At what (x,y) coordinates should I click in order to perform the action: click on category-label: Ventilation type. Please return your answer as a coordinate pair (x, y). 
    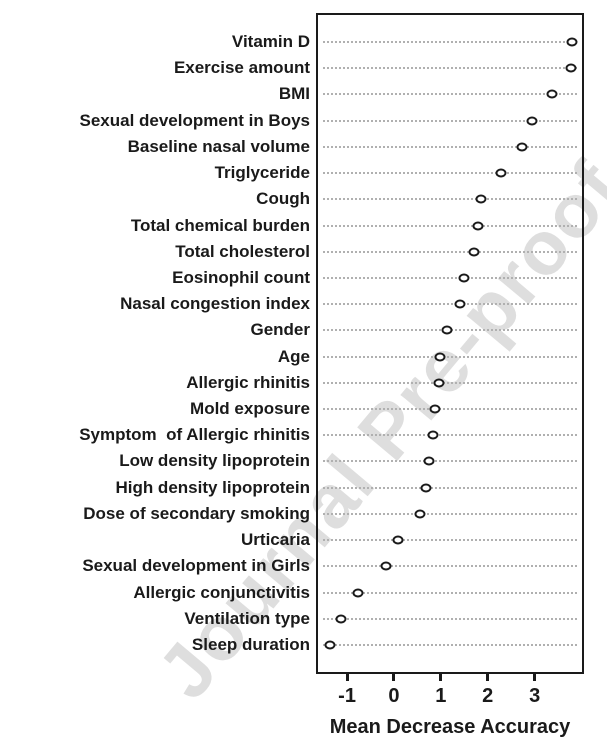
    Looking at the image, I should click on (247, 618).